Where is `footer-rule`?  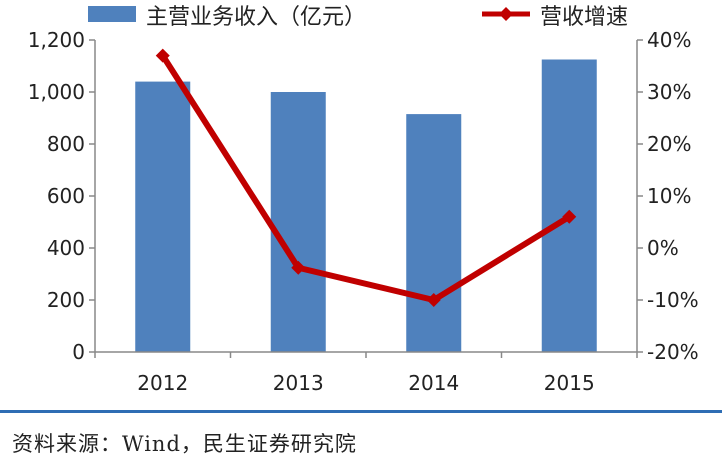 footer-rule is located at coordinates (361, 411).